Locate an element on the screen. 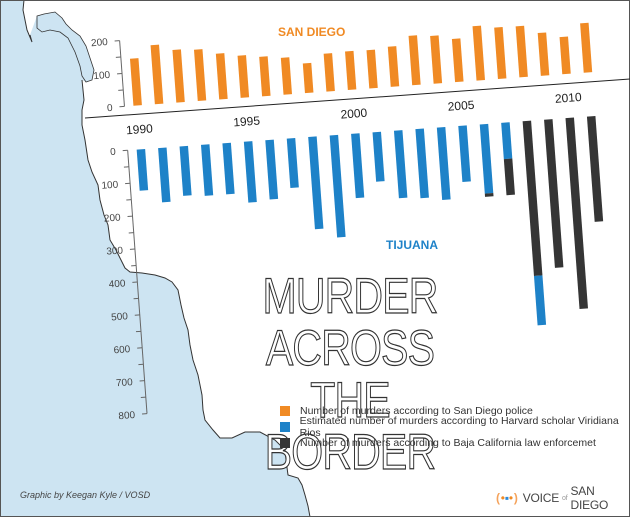 Image resolution: width=630 pixels, height=517 pixels. border-divider-line is located at coordinates (357, 98).